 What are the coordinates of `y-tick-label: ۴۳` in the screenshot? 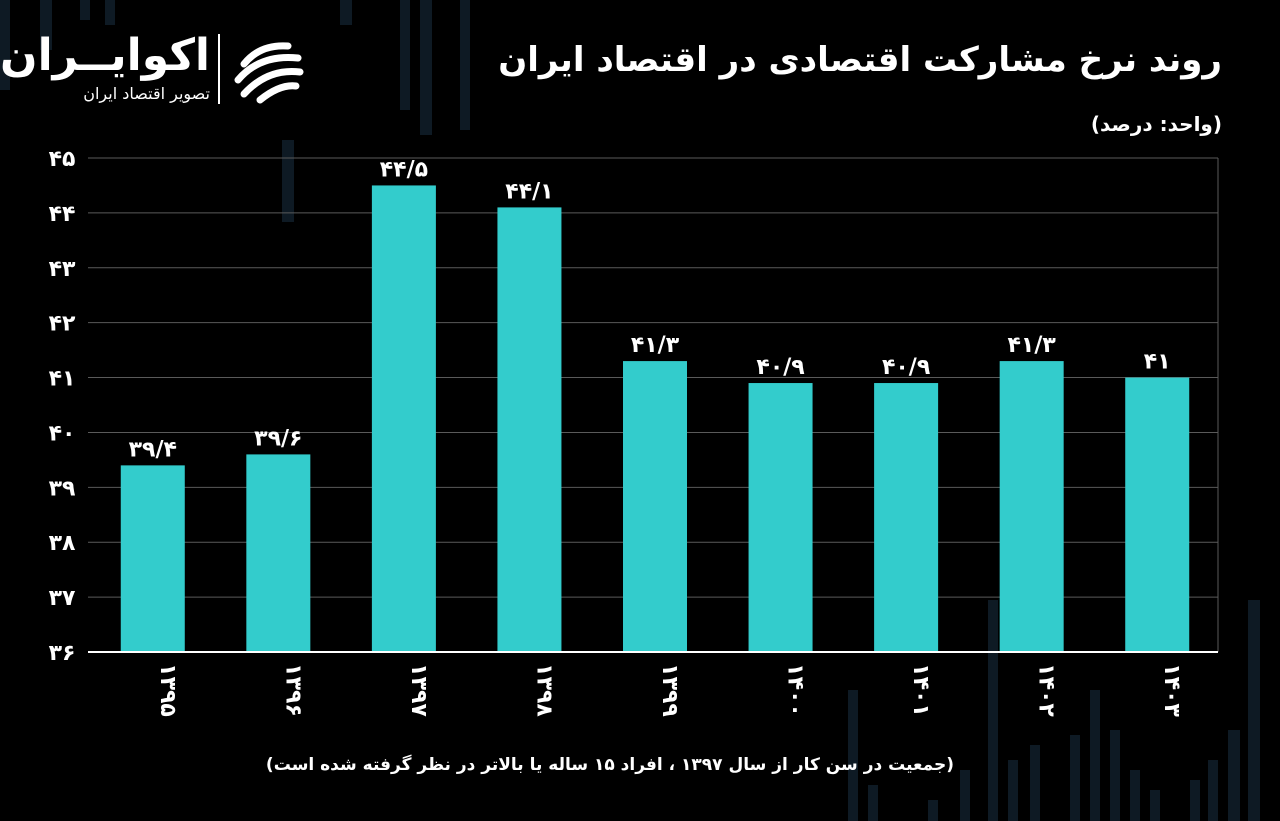 It's located at (62, 269).